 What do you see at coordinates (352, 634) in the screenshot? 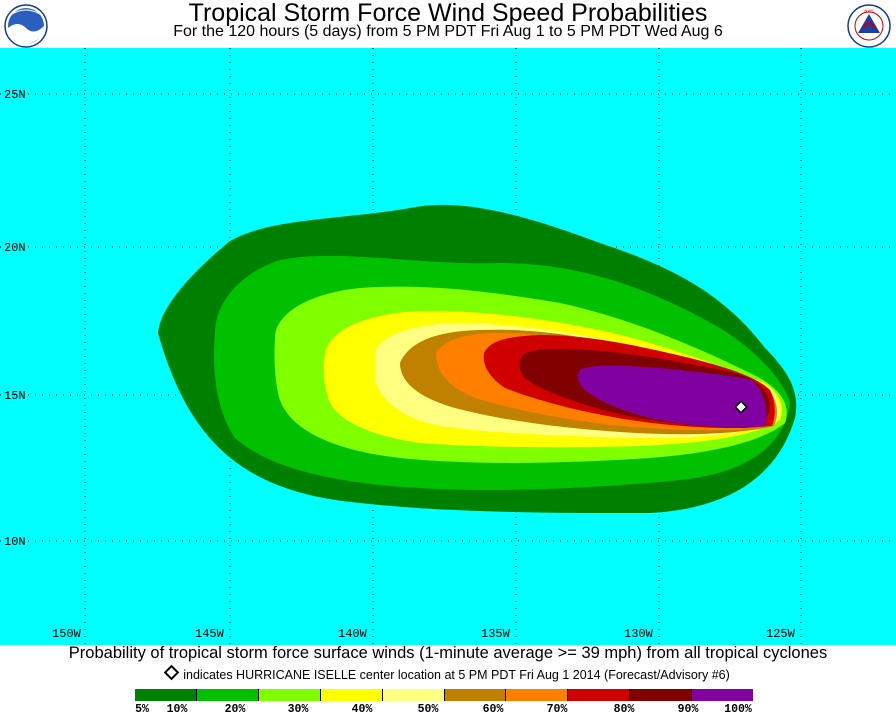
I see `lon-label-140w: 140W` at bounding box center [352, 634].